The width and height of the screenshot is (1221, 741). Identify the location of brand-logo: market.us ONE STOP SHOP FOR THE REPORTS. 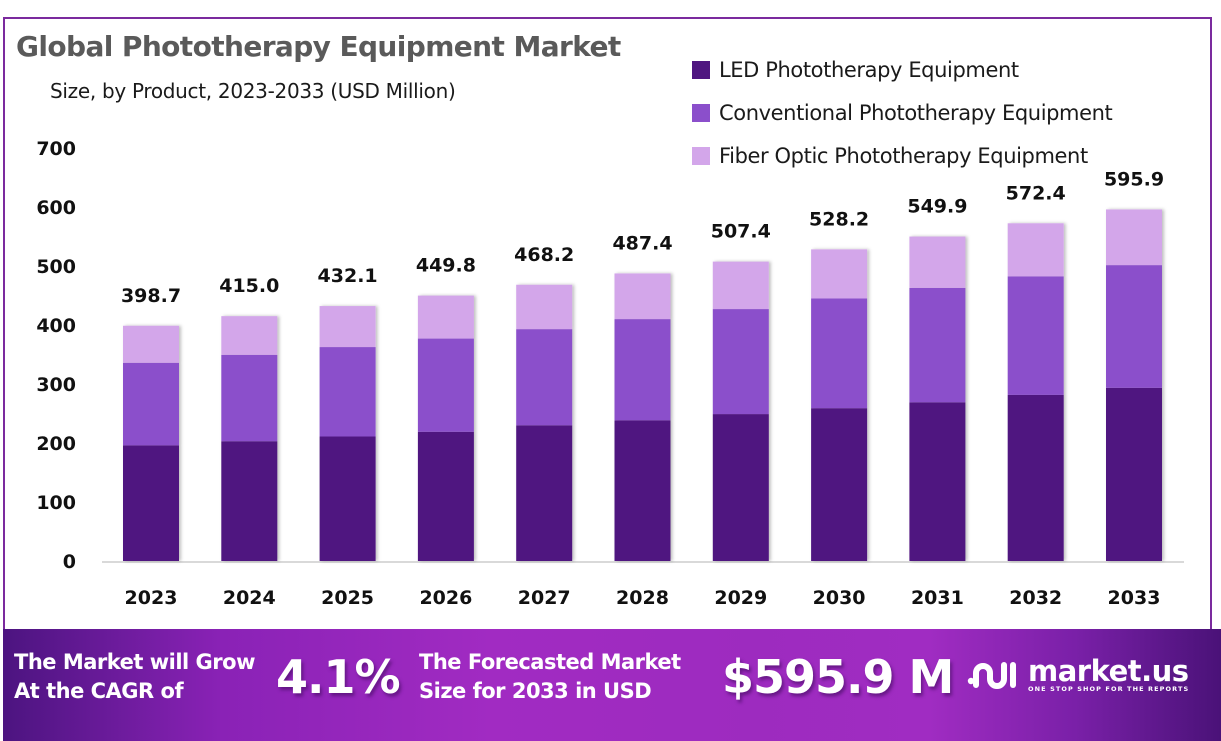
(1077, 675).